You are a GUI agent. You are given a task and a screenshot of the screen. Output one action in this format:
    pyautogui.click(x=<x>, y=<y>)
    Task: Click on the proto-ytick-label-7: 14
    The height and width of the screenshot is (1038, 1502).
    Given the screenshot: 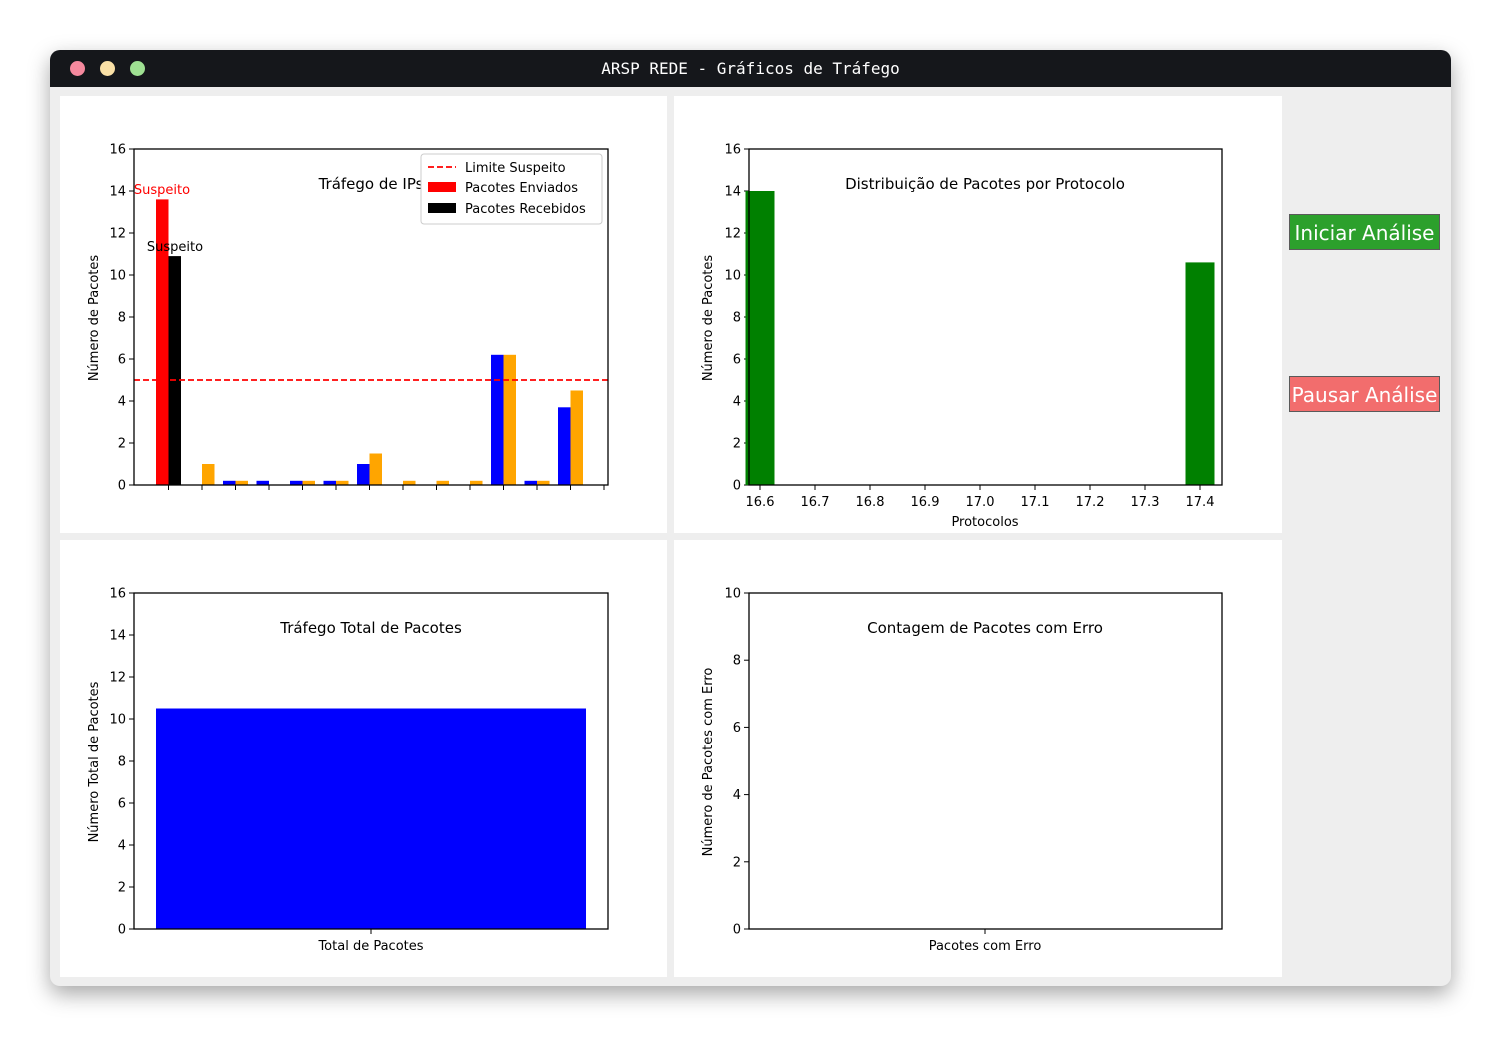 What is the action you would take?
    pyautogui.click(x=732, y=192)
    